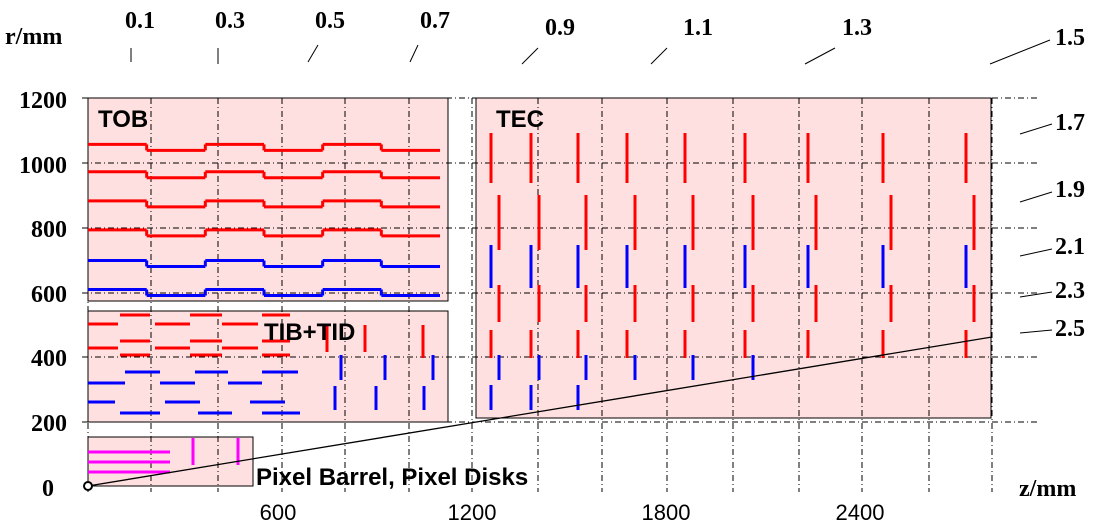 Image resolution: width=1098 pixels, height=527 pixels. What do you see at coordinates (698, 28) in the screenshot?
I see `eta-label: 1.1` at bounding box center [698, 28].